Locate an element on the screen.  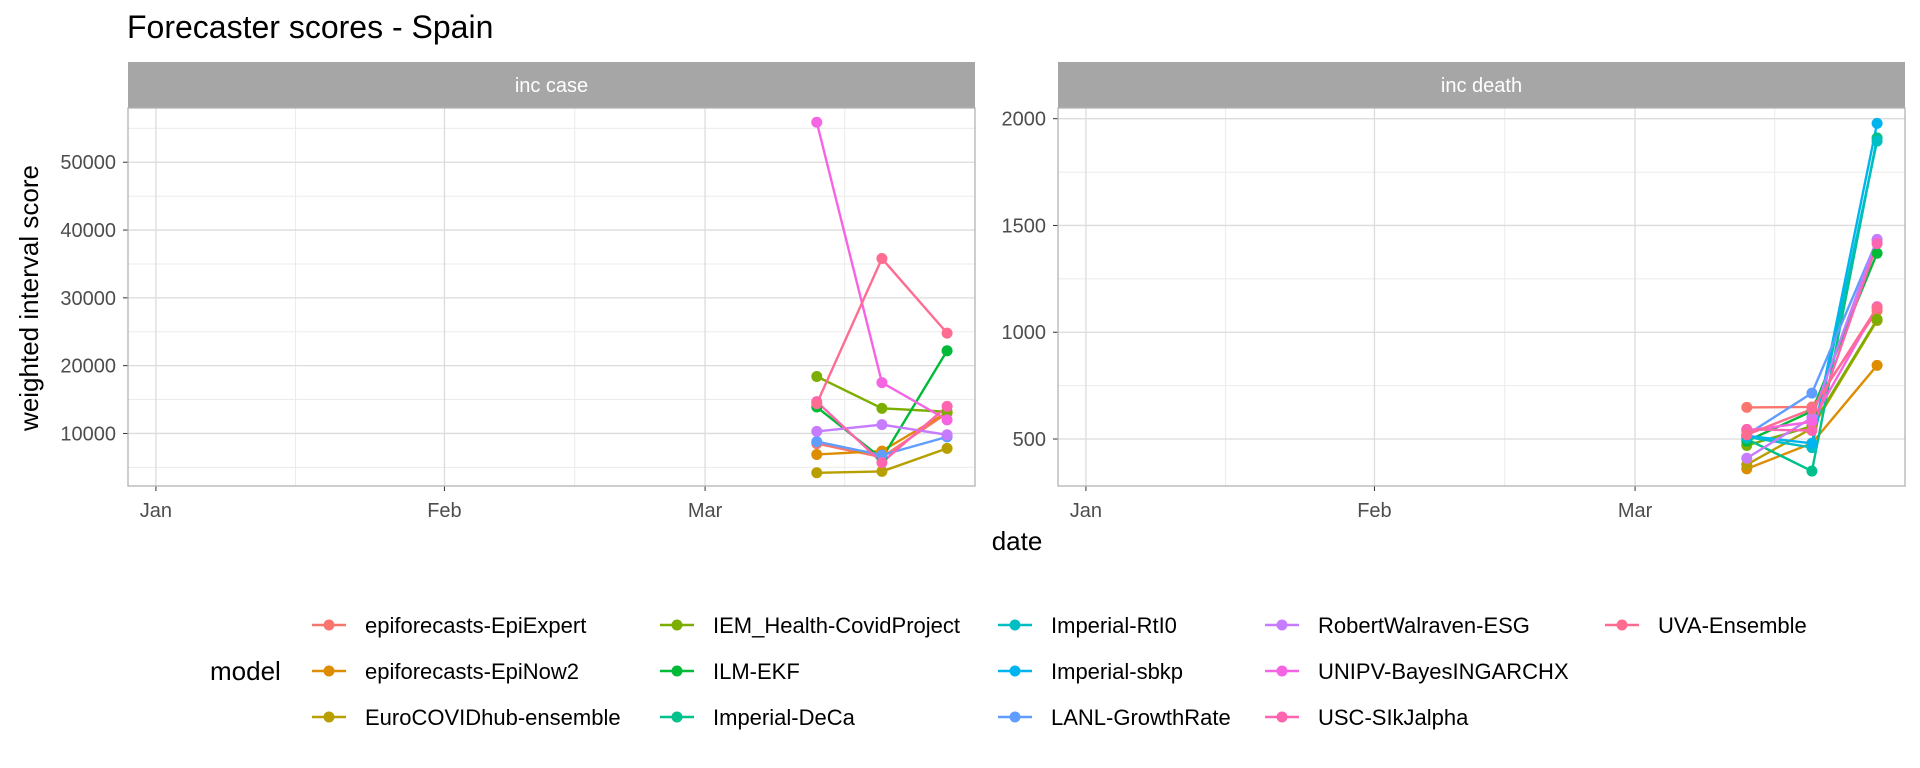
panel-strip-label: inc death is located at coordinates (1481, 86).